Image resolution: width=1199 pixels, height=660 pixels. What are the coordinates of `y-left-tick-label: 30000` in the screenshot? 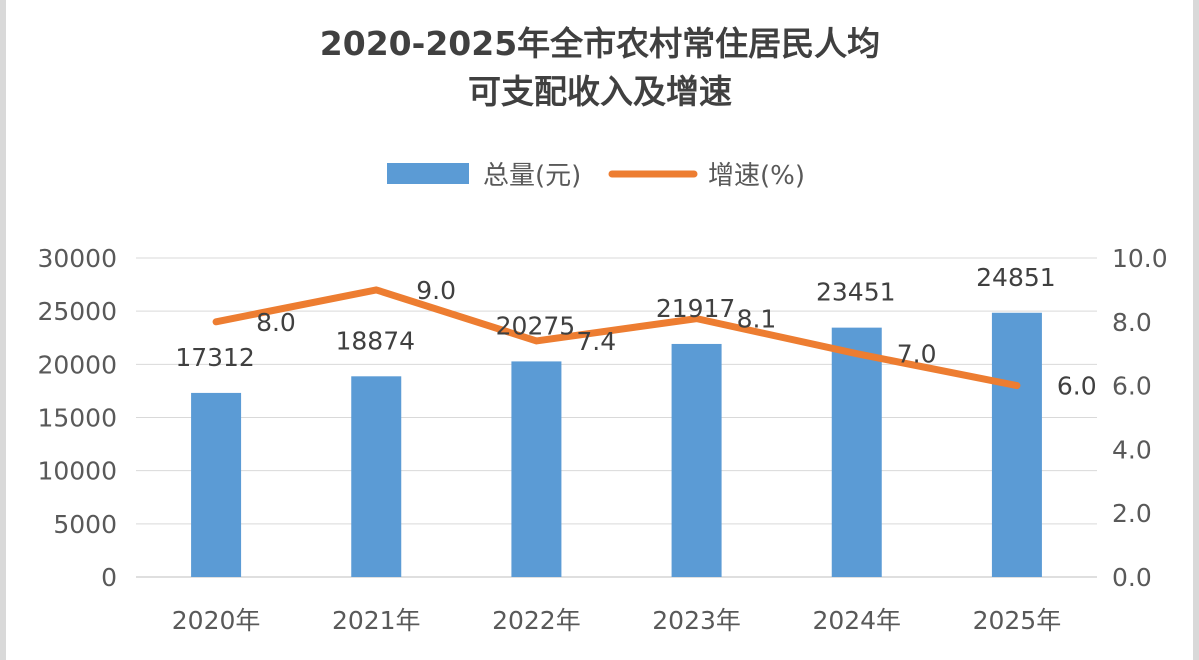 It's located at (77, 258).